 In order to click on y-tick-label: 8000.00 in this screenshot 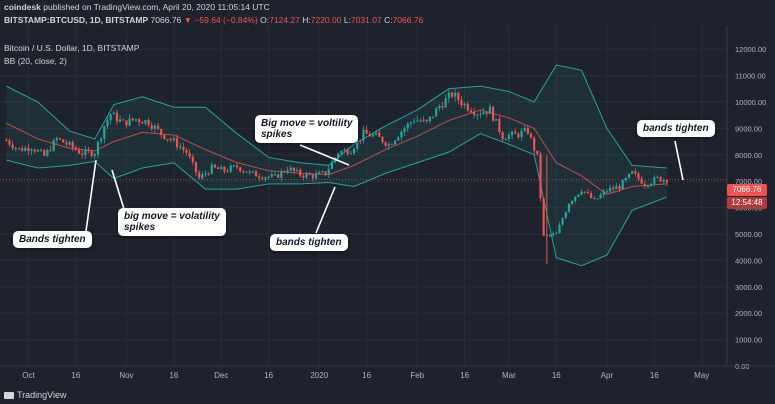, I will do `click(748, 155)`.